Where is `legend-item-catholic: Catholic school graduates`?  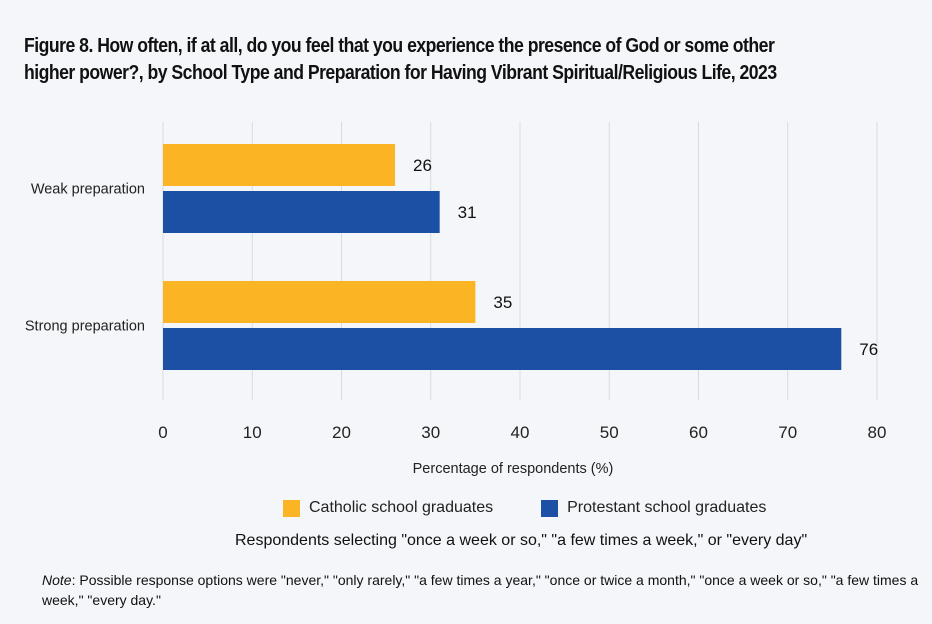
legend-item-catholic: Catholic school graduates is located at coordinates (388, 508).